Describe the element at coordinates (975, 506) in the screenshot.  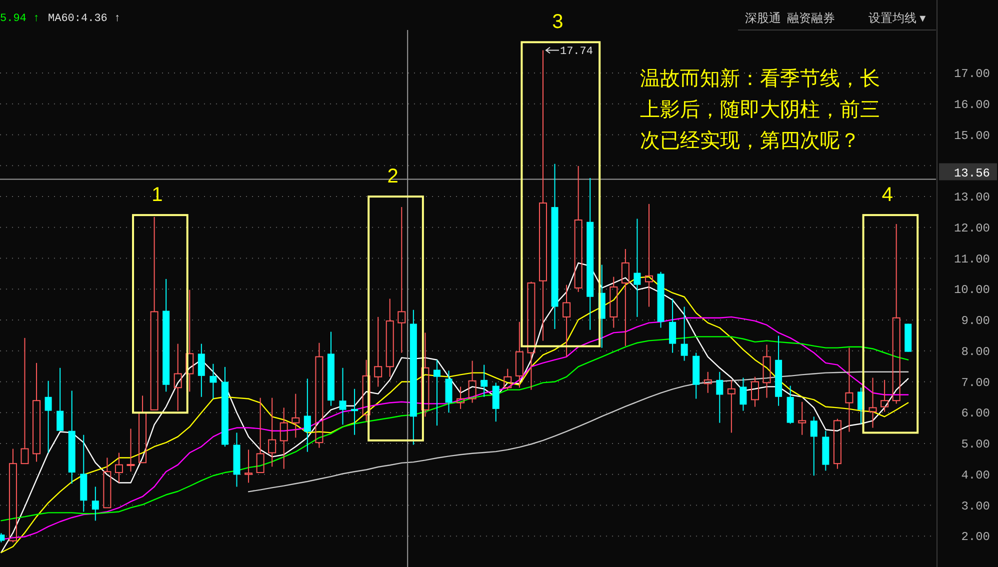
I see `y-tick-label: 3.00` at that location.